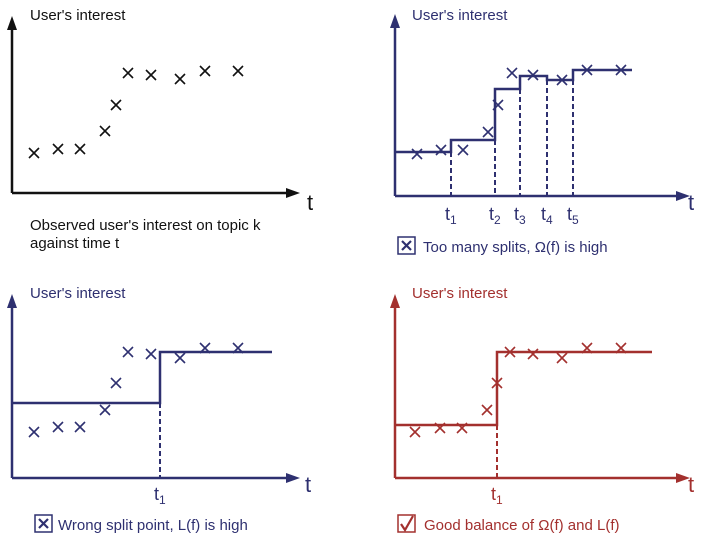 This screenshot has height=534, width=703. Describe the element at coordinates (691, 202) in the screenshot. I see `panel2-xlabel: t` at that location.